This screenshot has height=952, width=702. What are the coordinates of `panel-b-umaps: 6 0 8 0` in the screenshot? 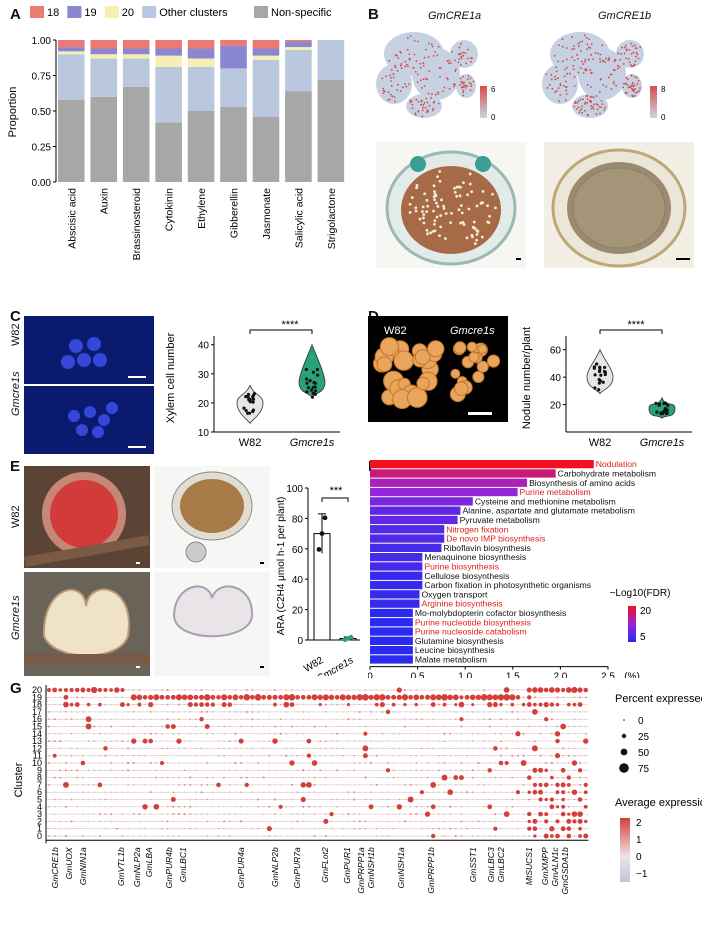 It's located at (521, 77).